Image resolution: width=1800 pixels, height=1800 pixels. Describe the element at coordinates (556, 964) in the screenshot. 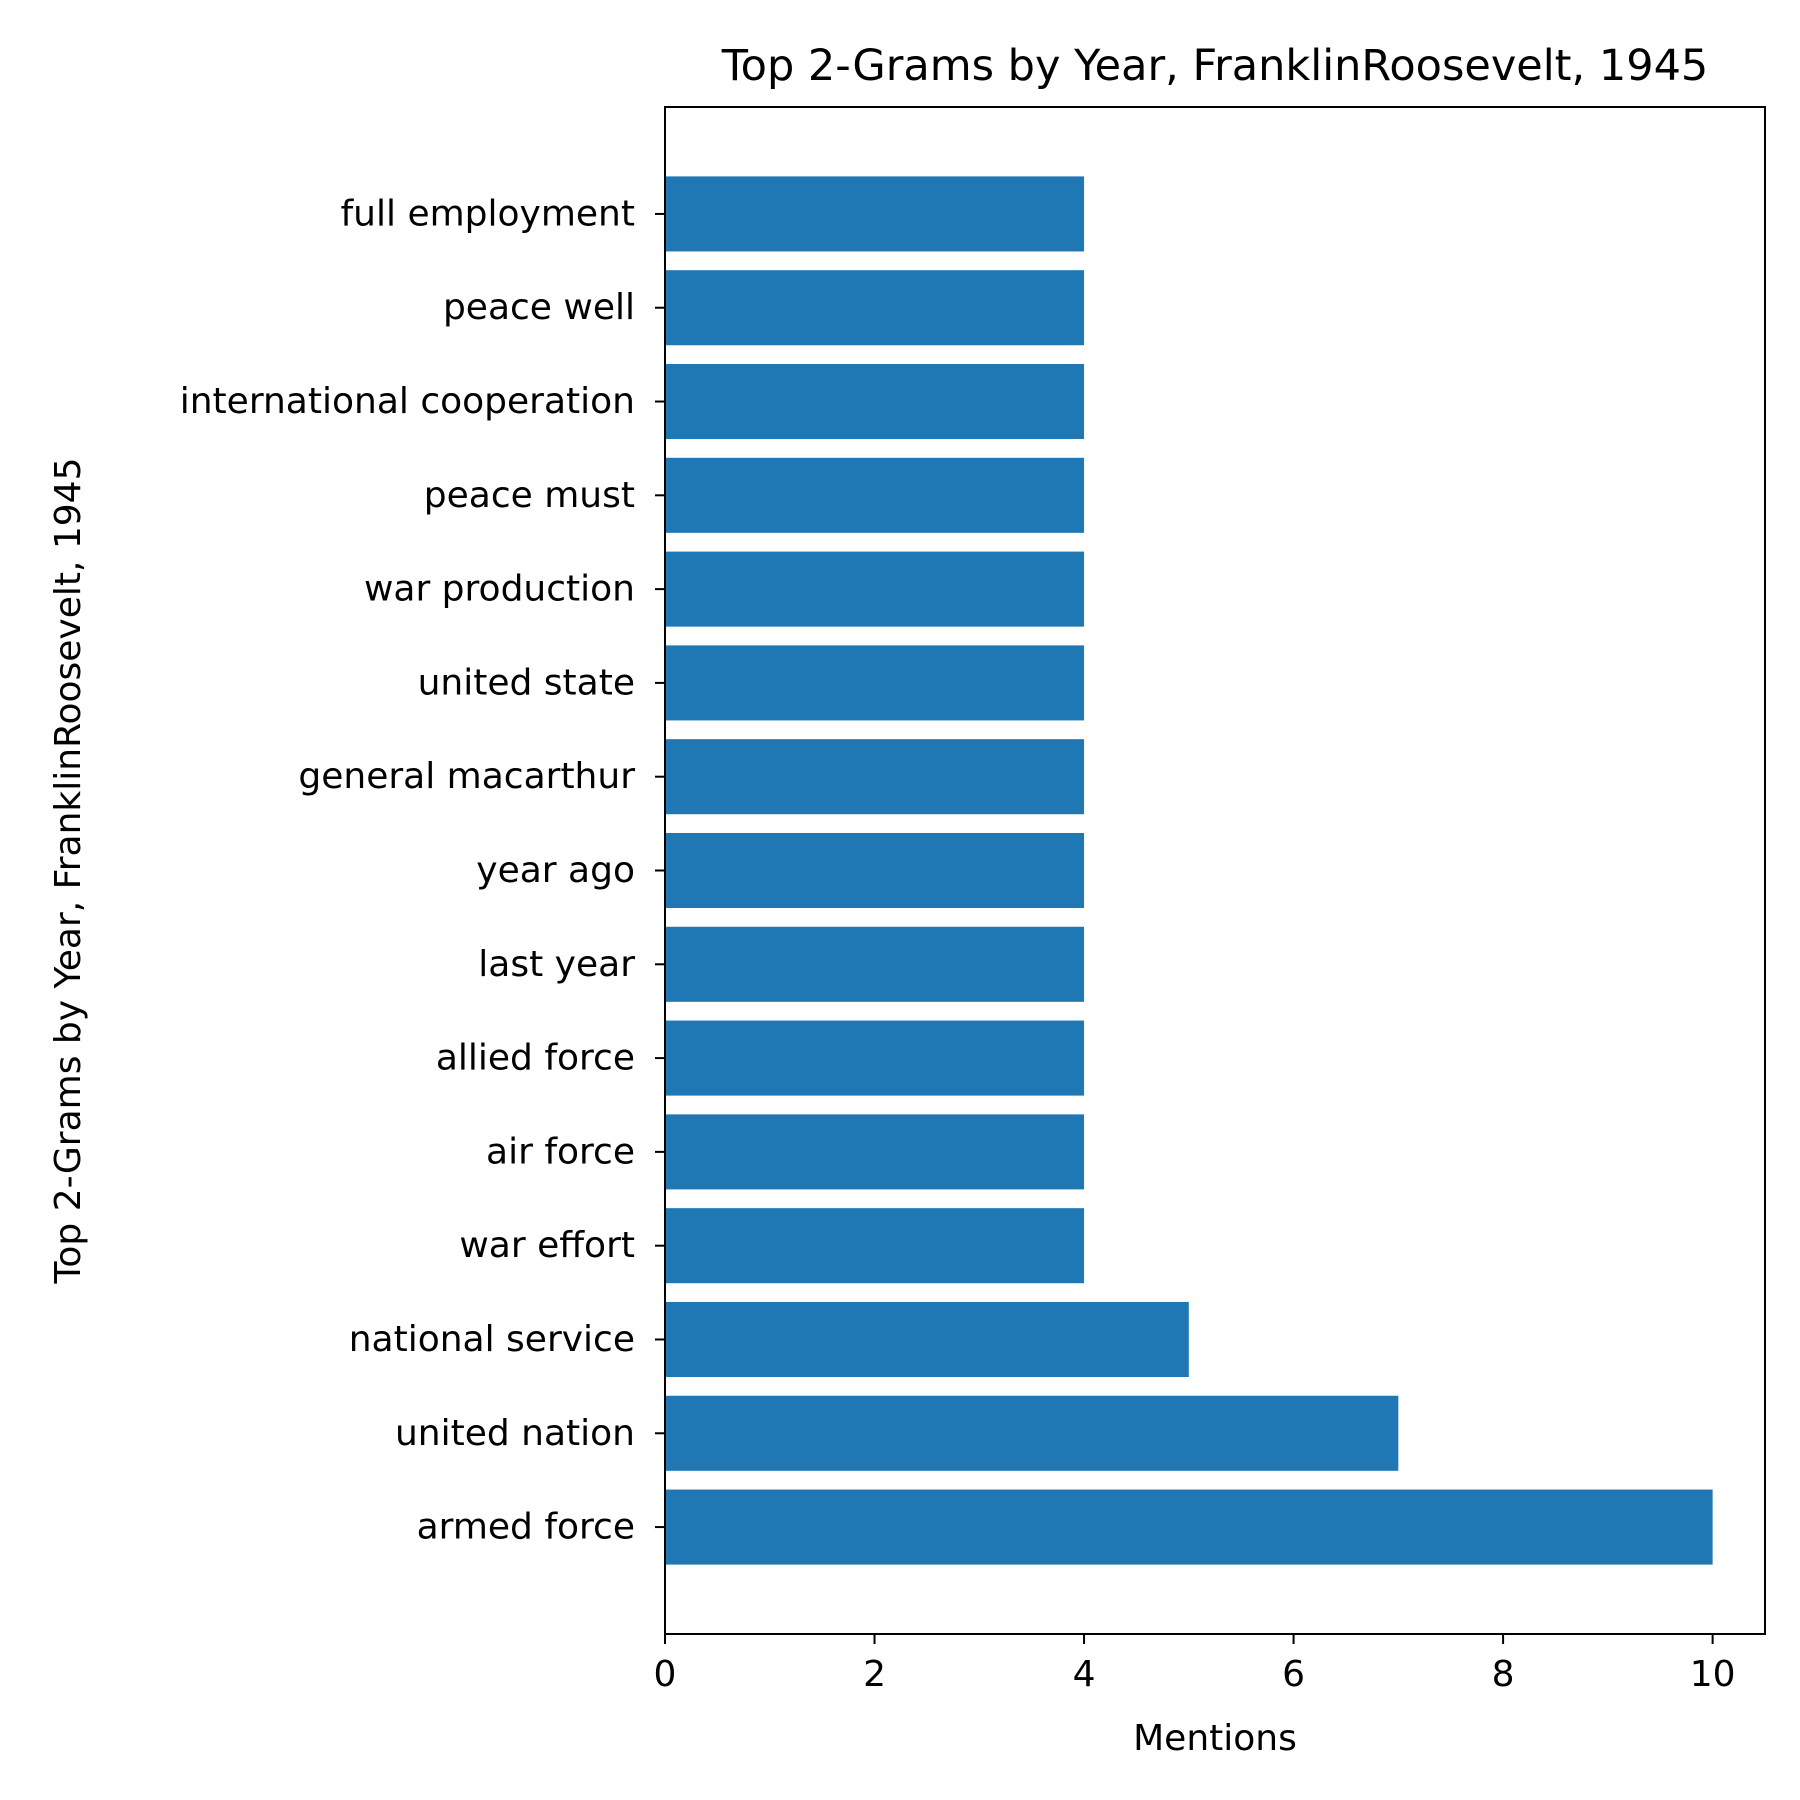

I see `y-tick-label: last year` at that location.